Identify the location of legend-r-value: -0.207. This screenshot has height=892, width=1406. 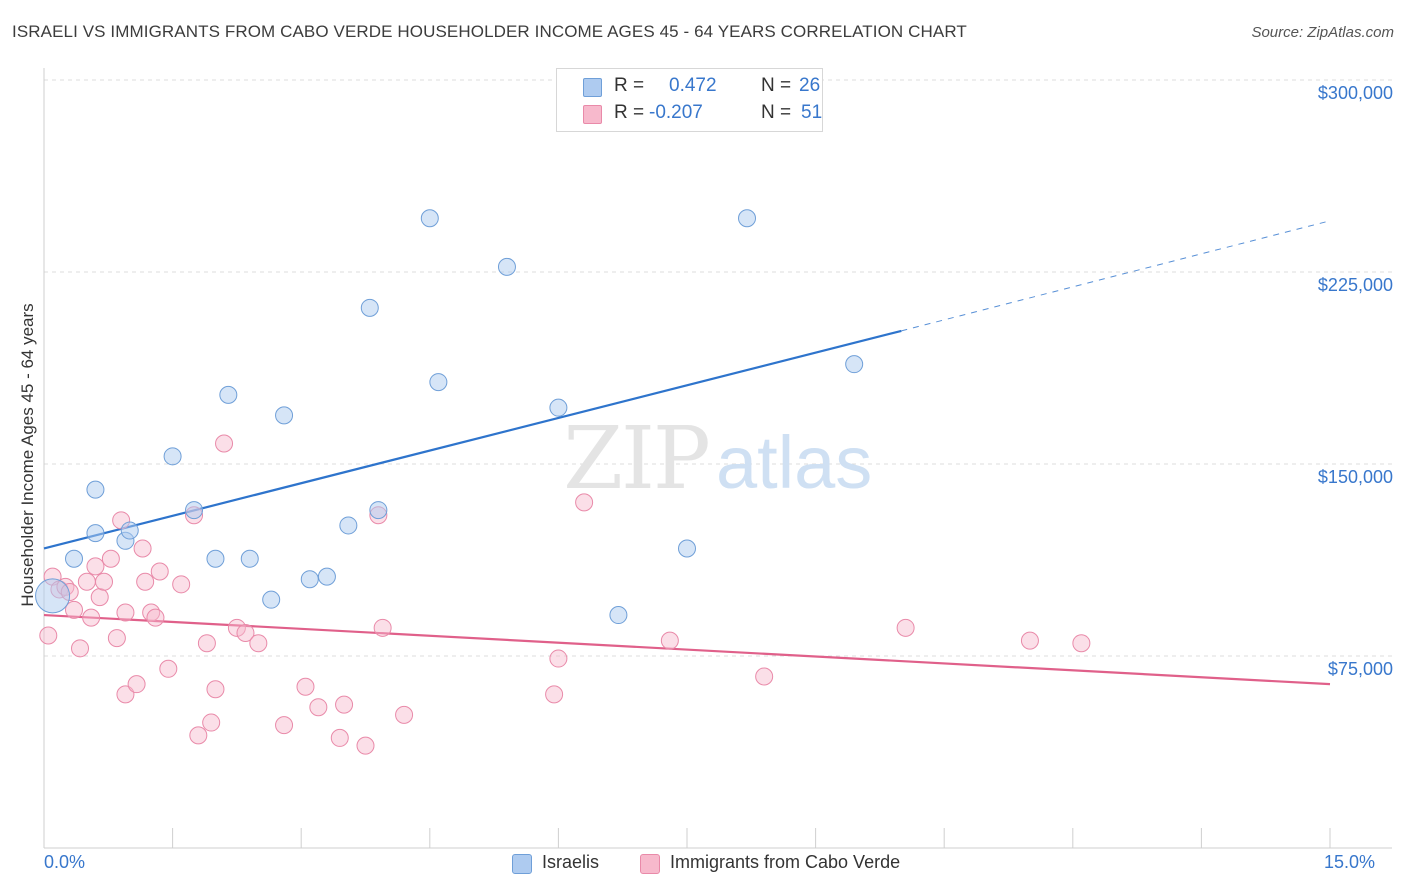
(676, 112).